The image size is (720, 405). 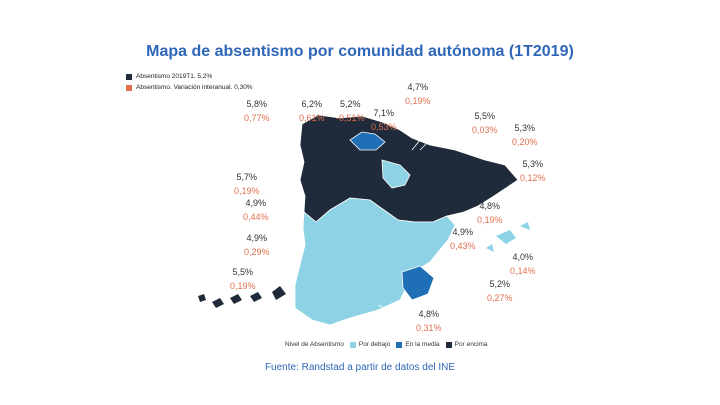 What do you see at coordinates (352, 344) in the screenshot?
I see `legend-swatch-por-debajo` at bounding box center [352, 344].